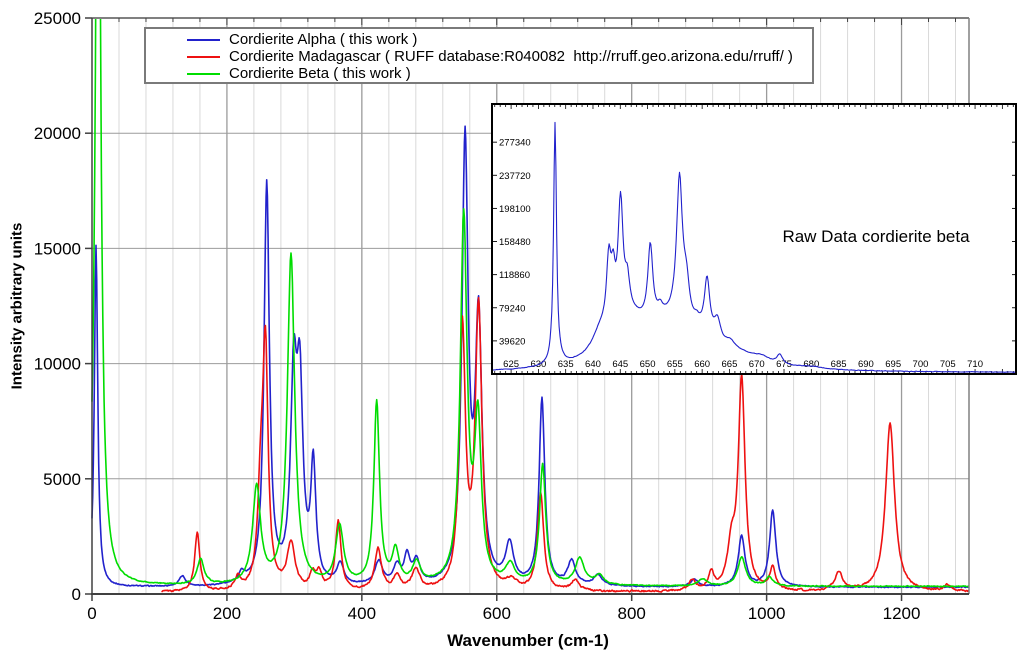 The height and width of the screenshot is (658, 1024). Describe the element at coordinates (57, 18) in the screenshot. I see `y-tick-label: 25000` at that location.